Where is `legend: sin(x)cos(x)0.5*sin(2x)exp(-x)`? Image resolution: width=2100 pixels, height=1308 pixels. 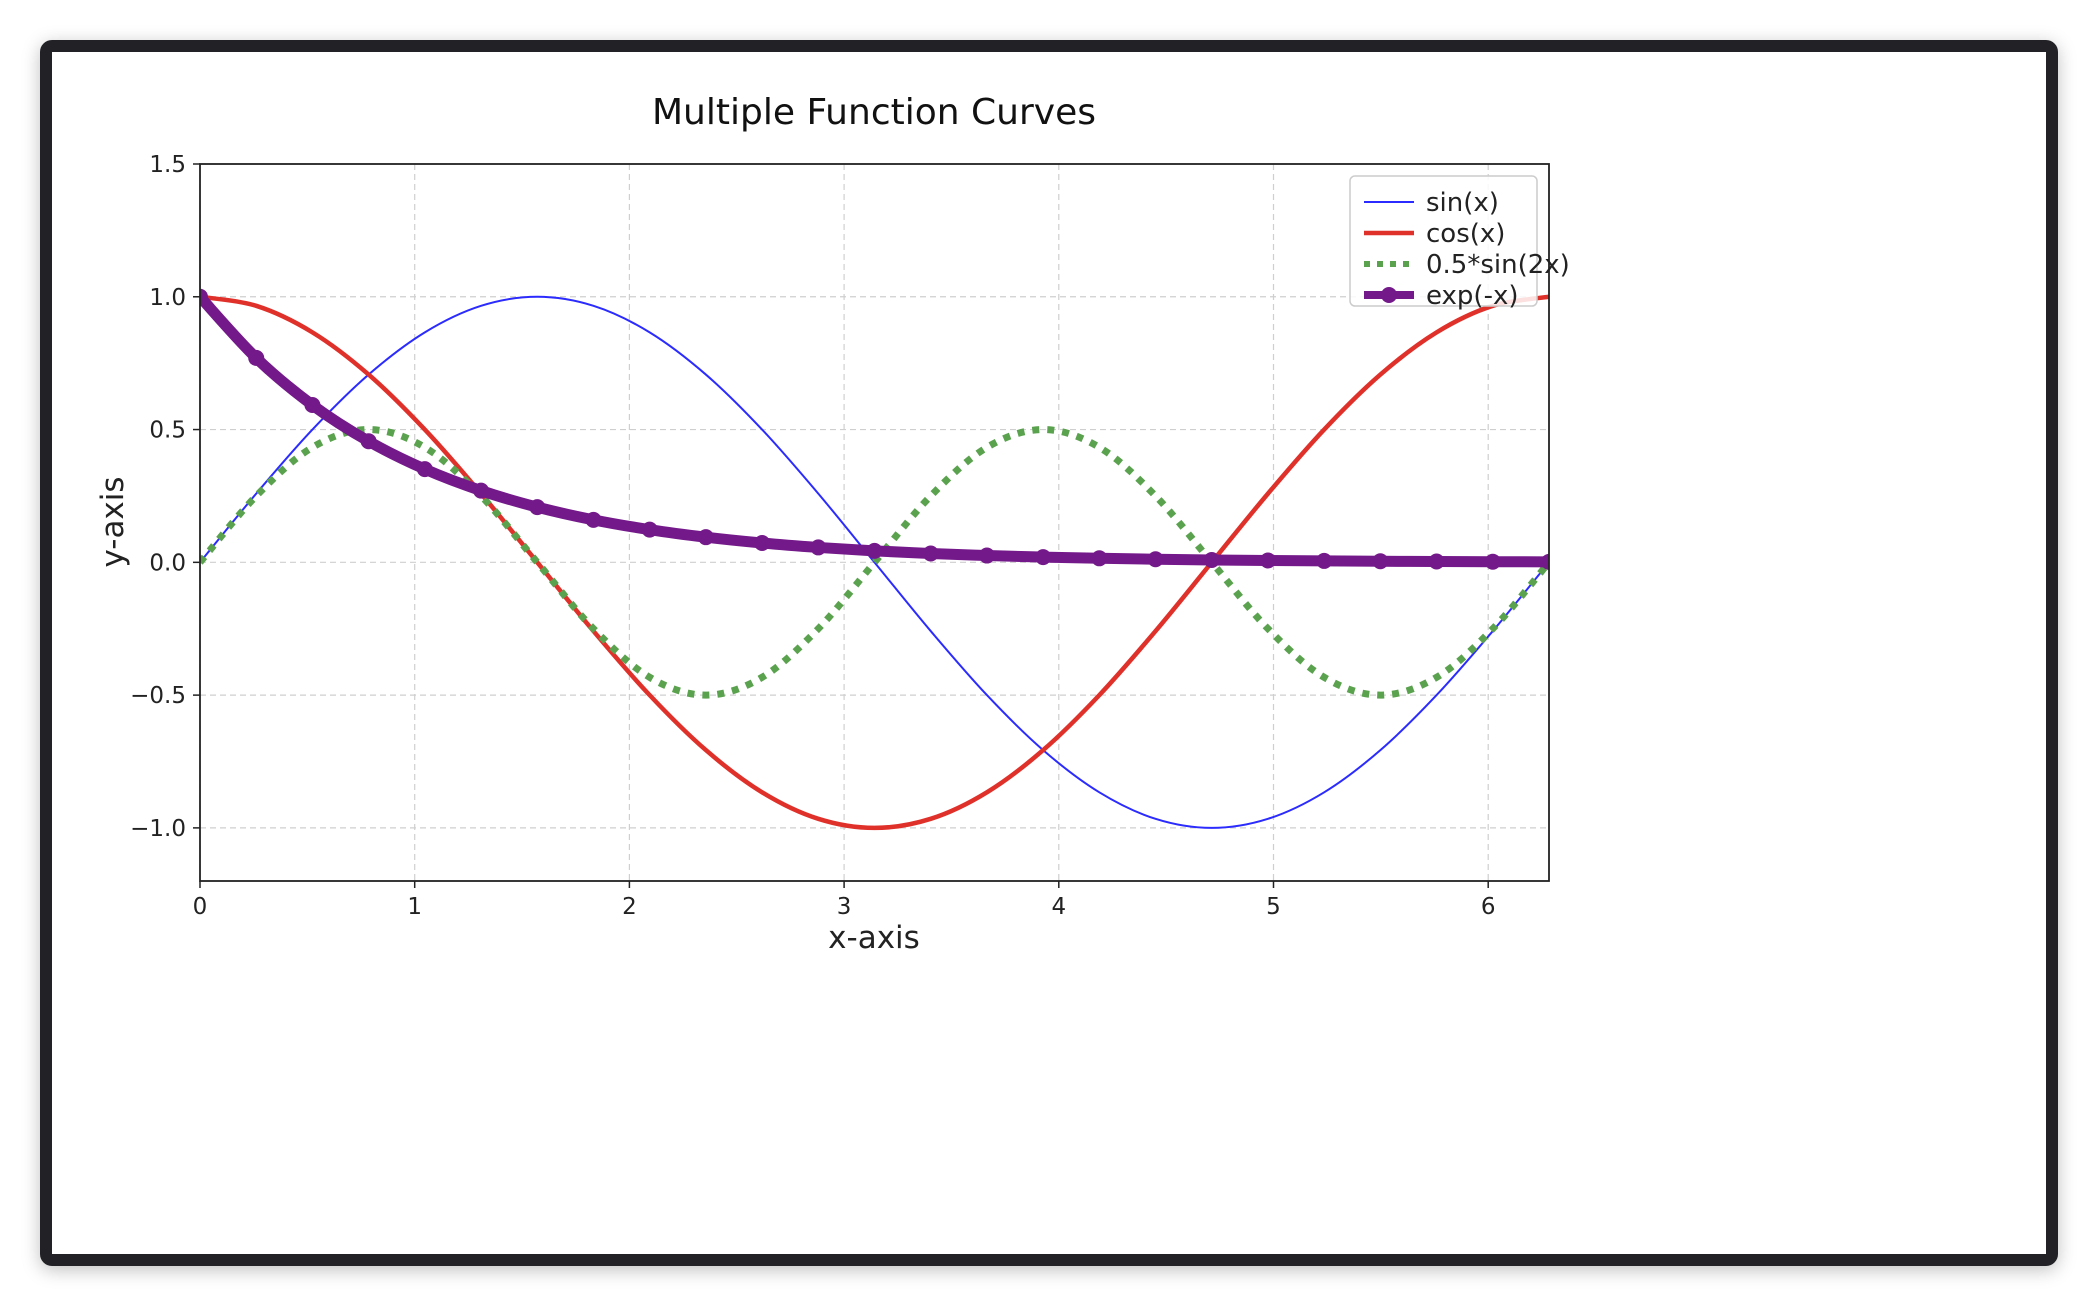
legend: sin(x)cos(x)0.5*sin(2x)exp(-x) is located at coordinates (1459, 243).